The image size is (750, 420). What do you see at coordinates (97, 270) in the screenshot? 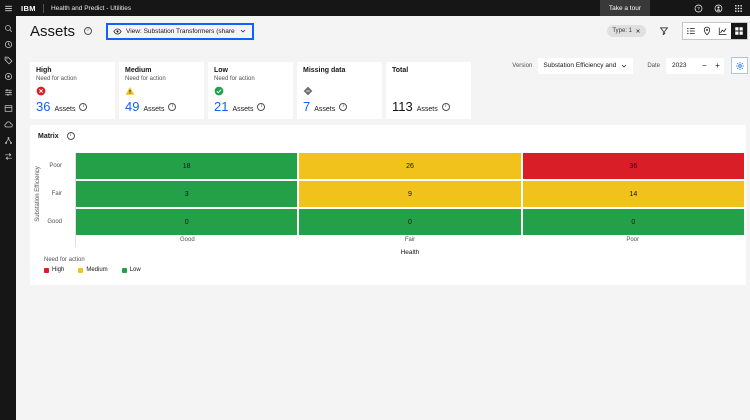
I see `legend-label: Medium` at bounding box center [97, 270].